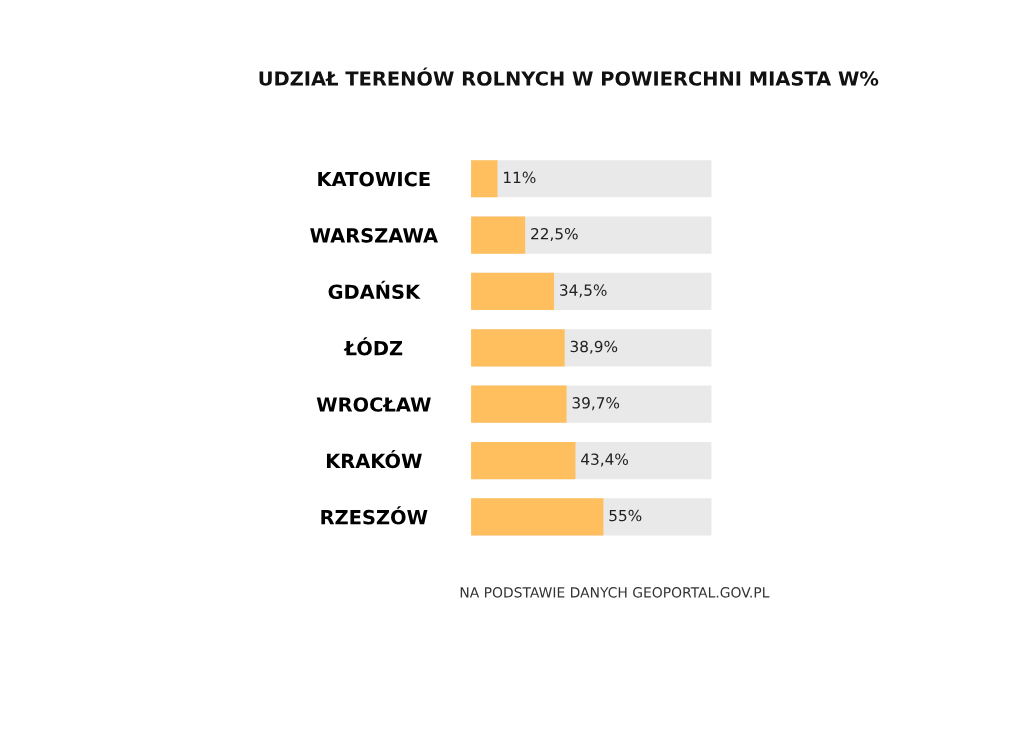 The width and height of the screenshot is (1024, 744). Describe the element at coordinates (374, 290) in the screenshot. I see `y-tick-label: GDAŃSK` at that location.